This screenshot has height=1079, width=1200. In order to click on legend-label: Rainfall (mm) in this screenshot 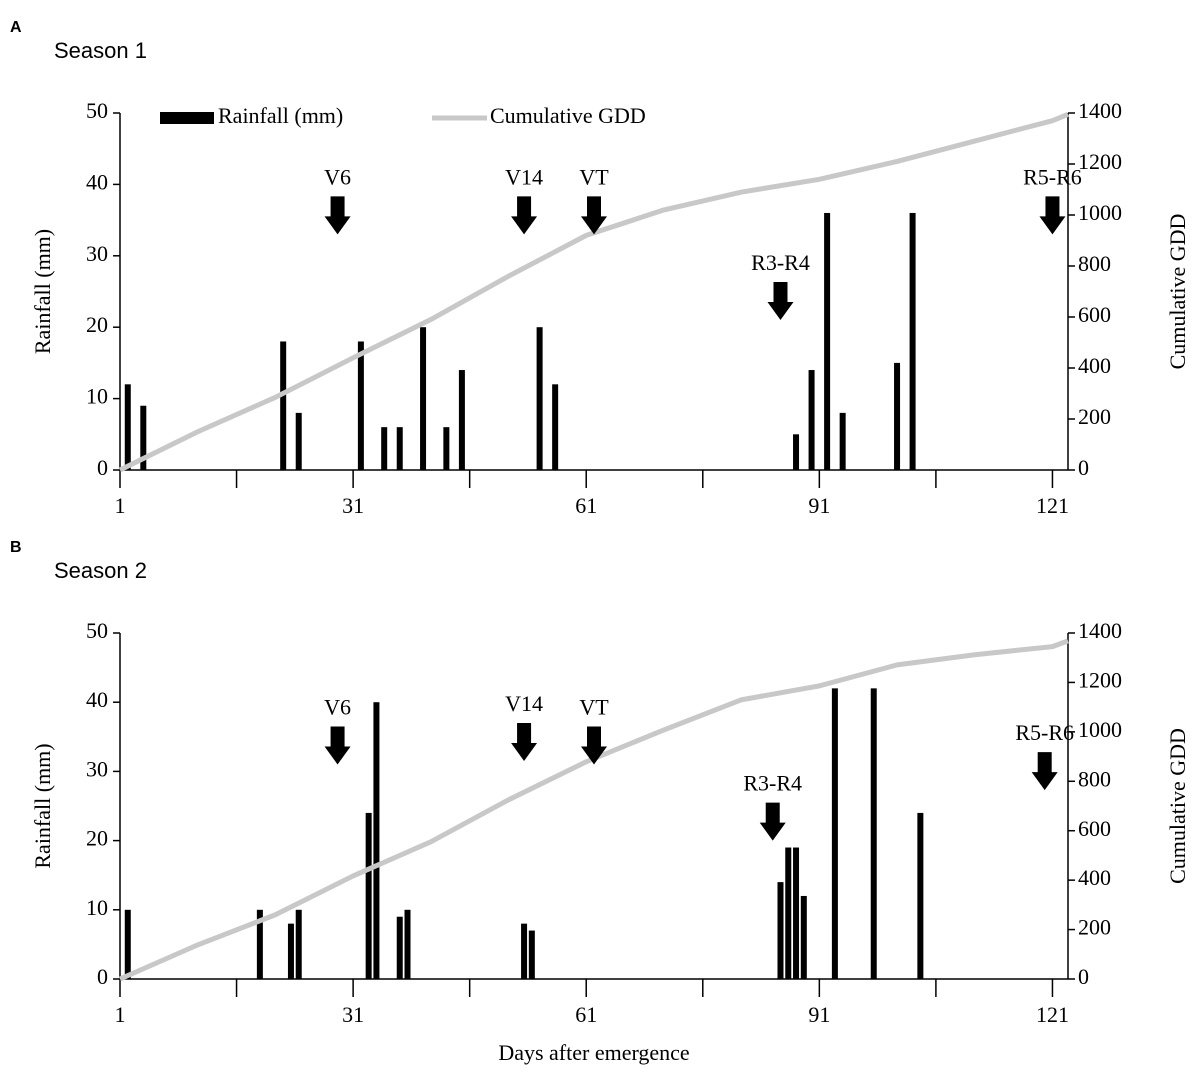, I will do `click(280, 115)`.